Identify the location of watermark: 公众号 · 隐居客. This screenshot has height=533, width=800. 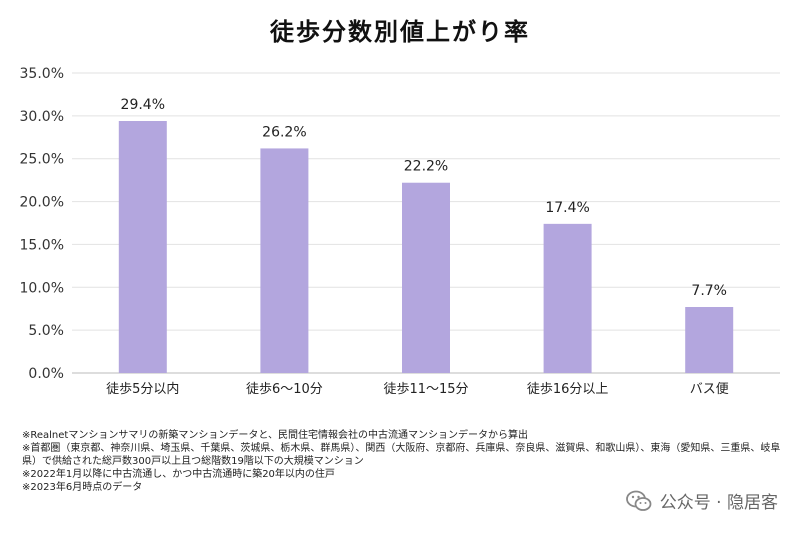
(701, 500).